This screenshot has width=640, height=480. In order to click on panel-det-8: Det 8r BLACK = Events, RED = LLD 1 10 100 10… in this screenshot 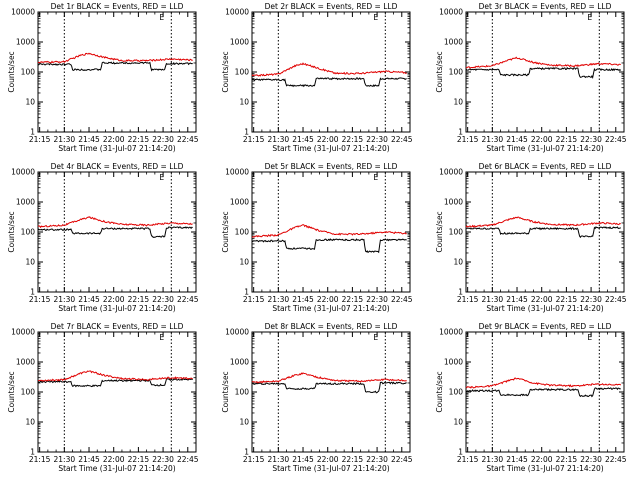, I will do `click(317, 397)`.